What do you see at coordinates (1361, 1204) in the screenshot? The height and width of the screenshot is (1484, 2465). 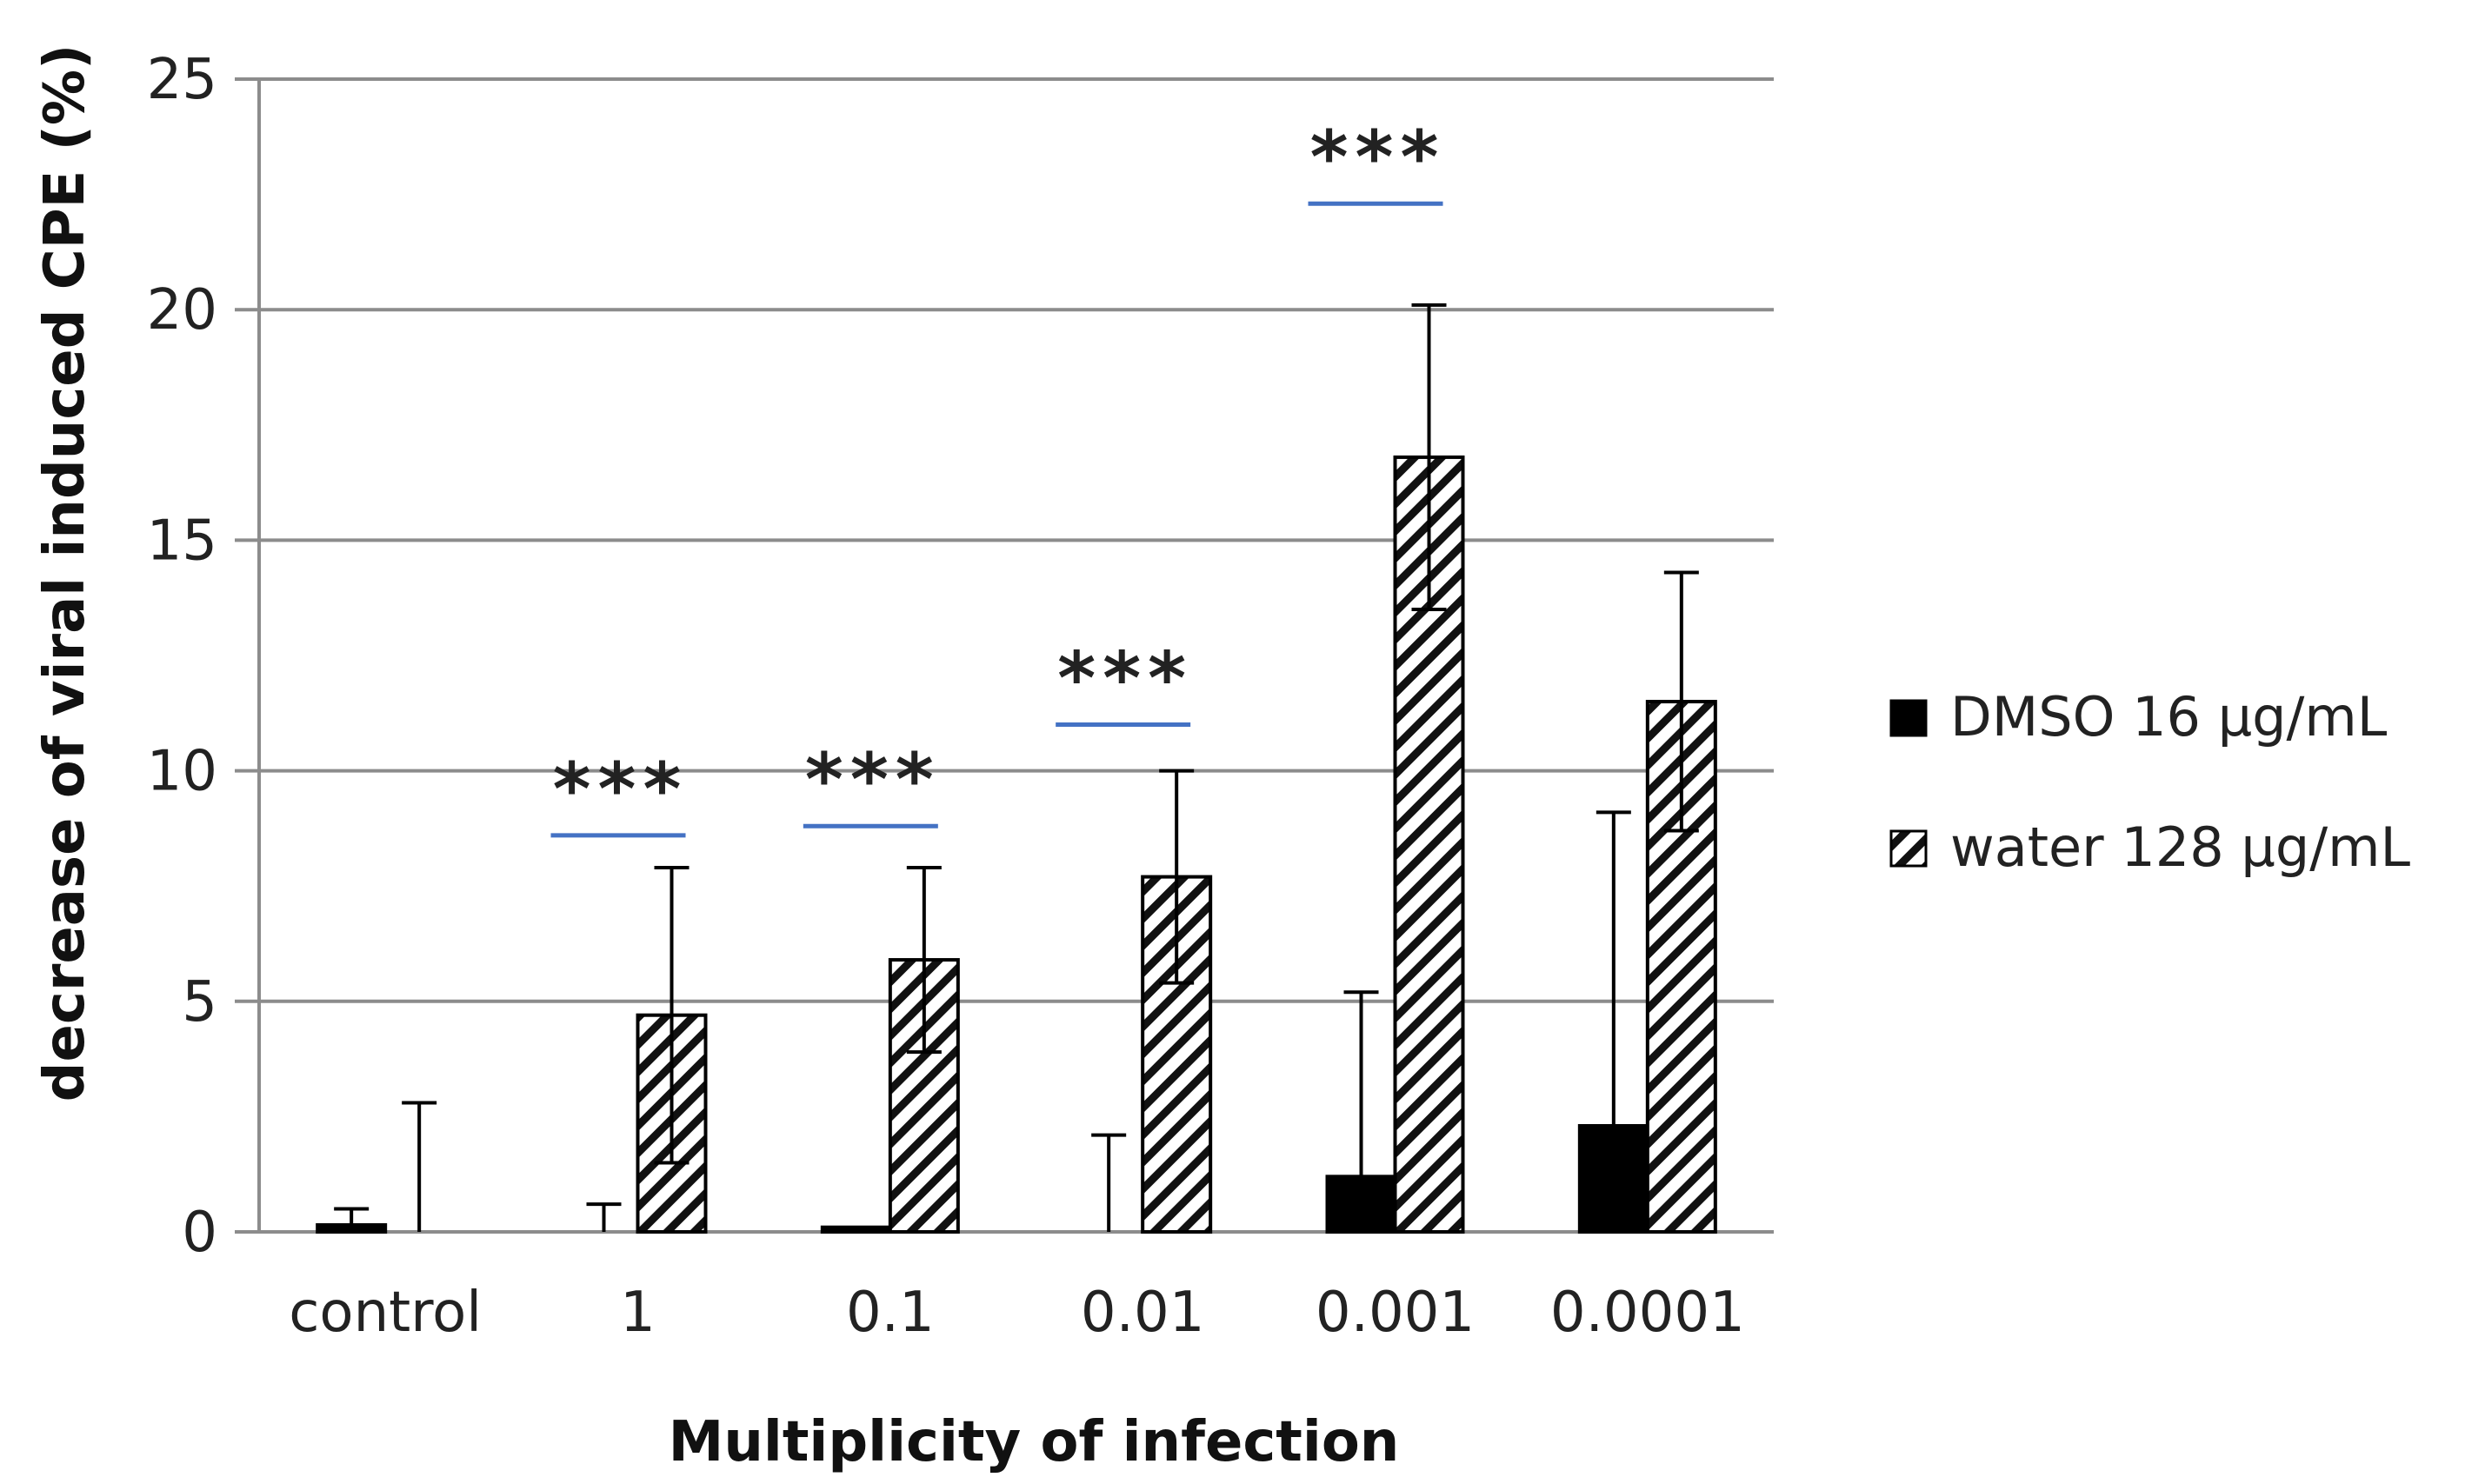 I see `bar-dmso-0.001` at bounding box center [1361, 1204].